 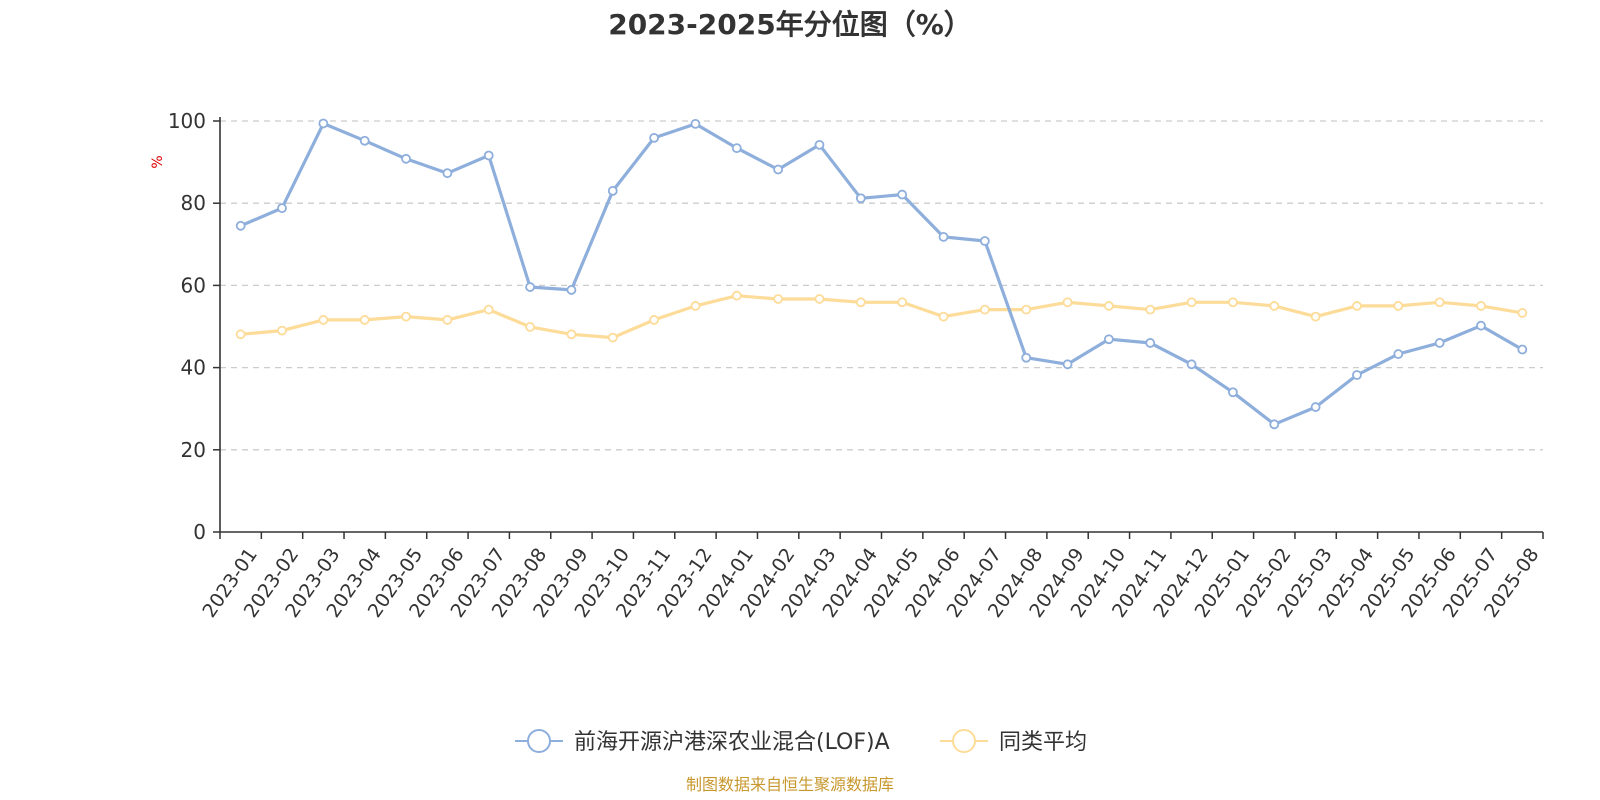 I want to click on y-tick-label: 20, so click(x=193, y=450).